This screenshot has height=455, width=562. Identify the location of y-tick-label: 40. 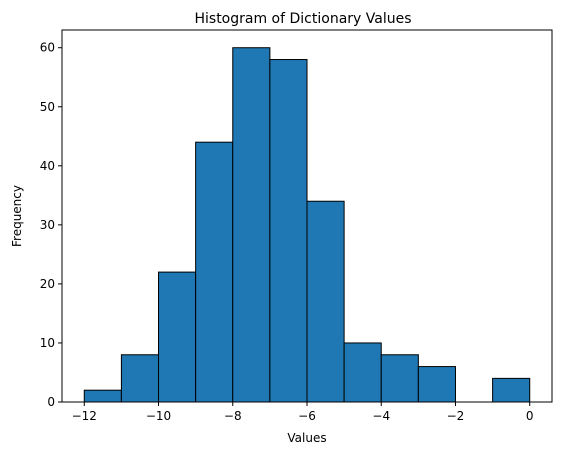
(47, 166).